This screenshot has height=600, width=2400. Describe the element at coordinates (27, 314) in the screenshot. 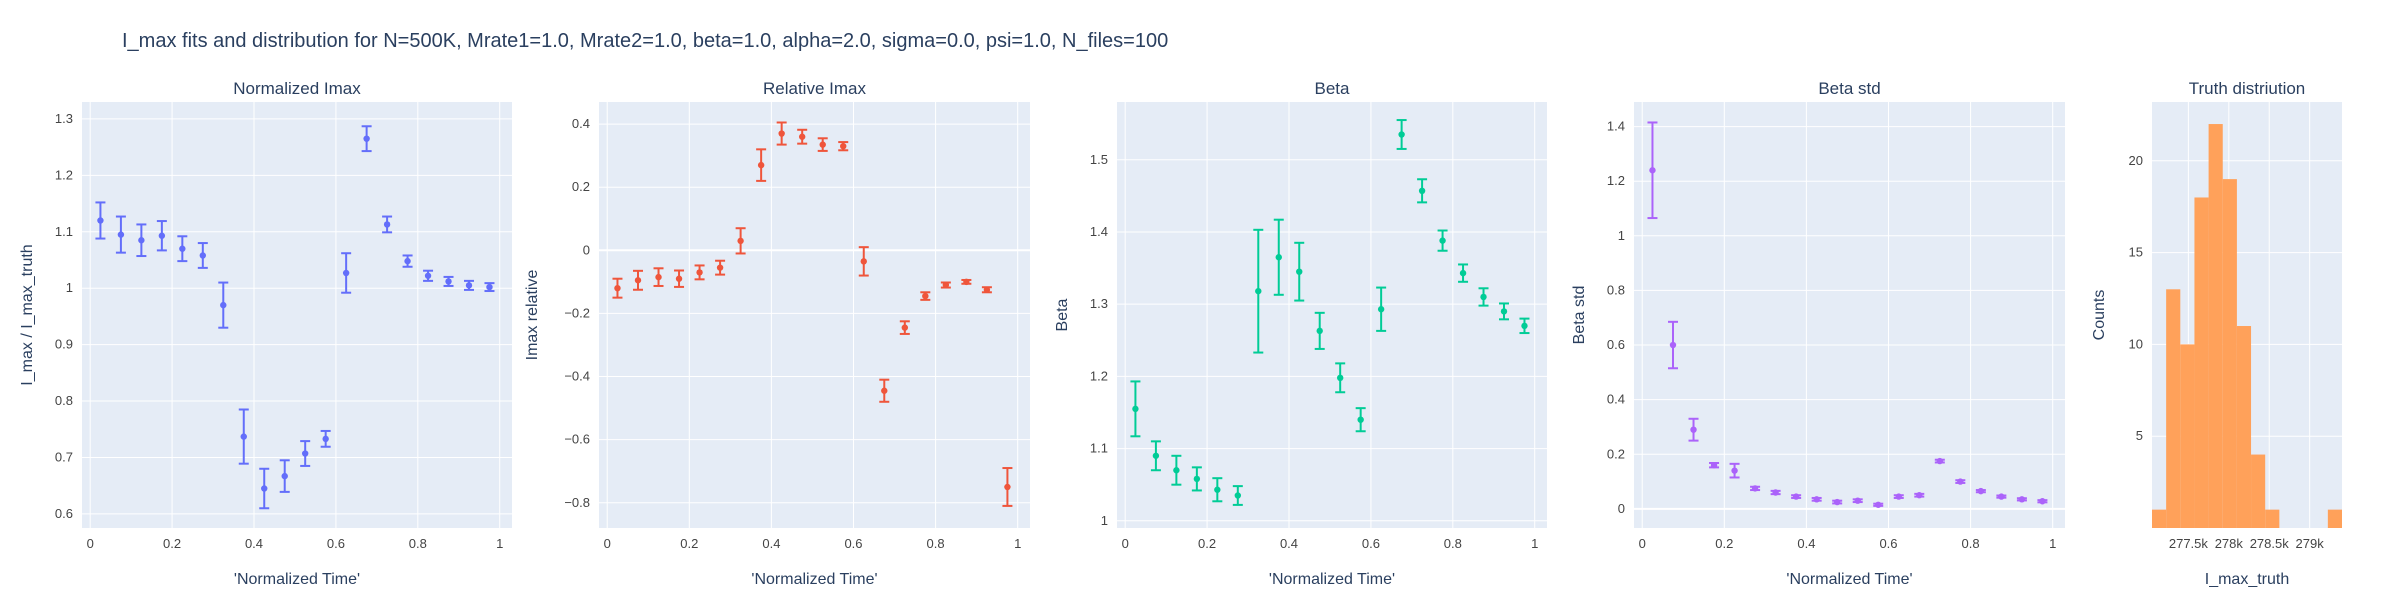

I see `y-axis-title: I_max / I_max_truth` at that location.